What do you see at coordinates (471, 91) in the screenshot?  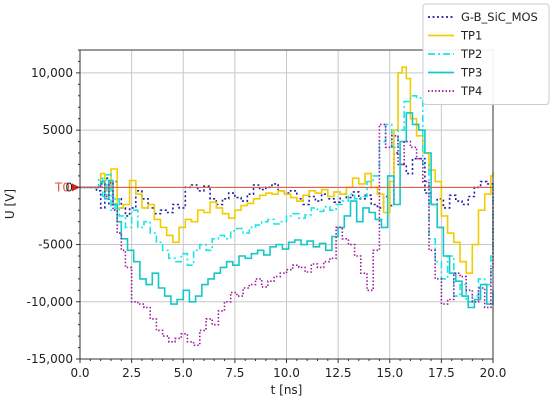 I see `legend-entry: TP4` at bounding box center [471, 91].